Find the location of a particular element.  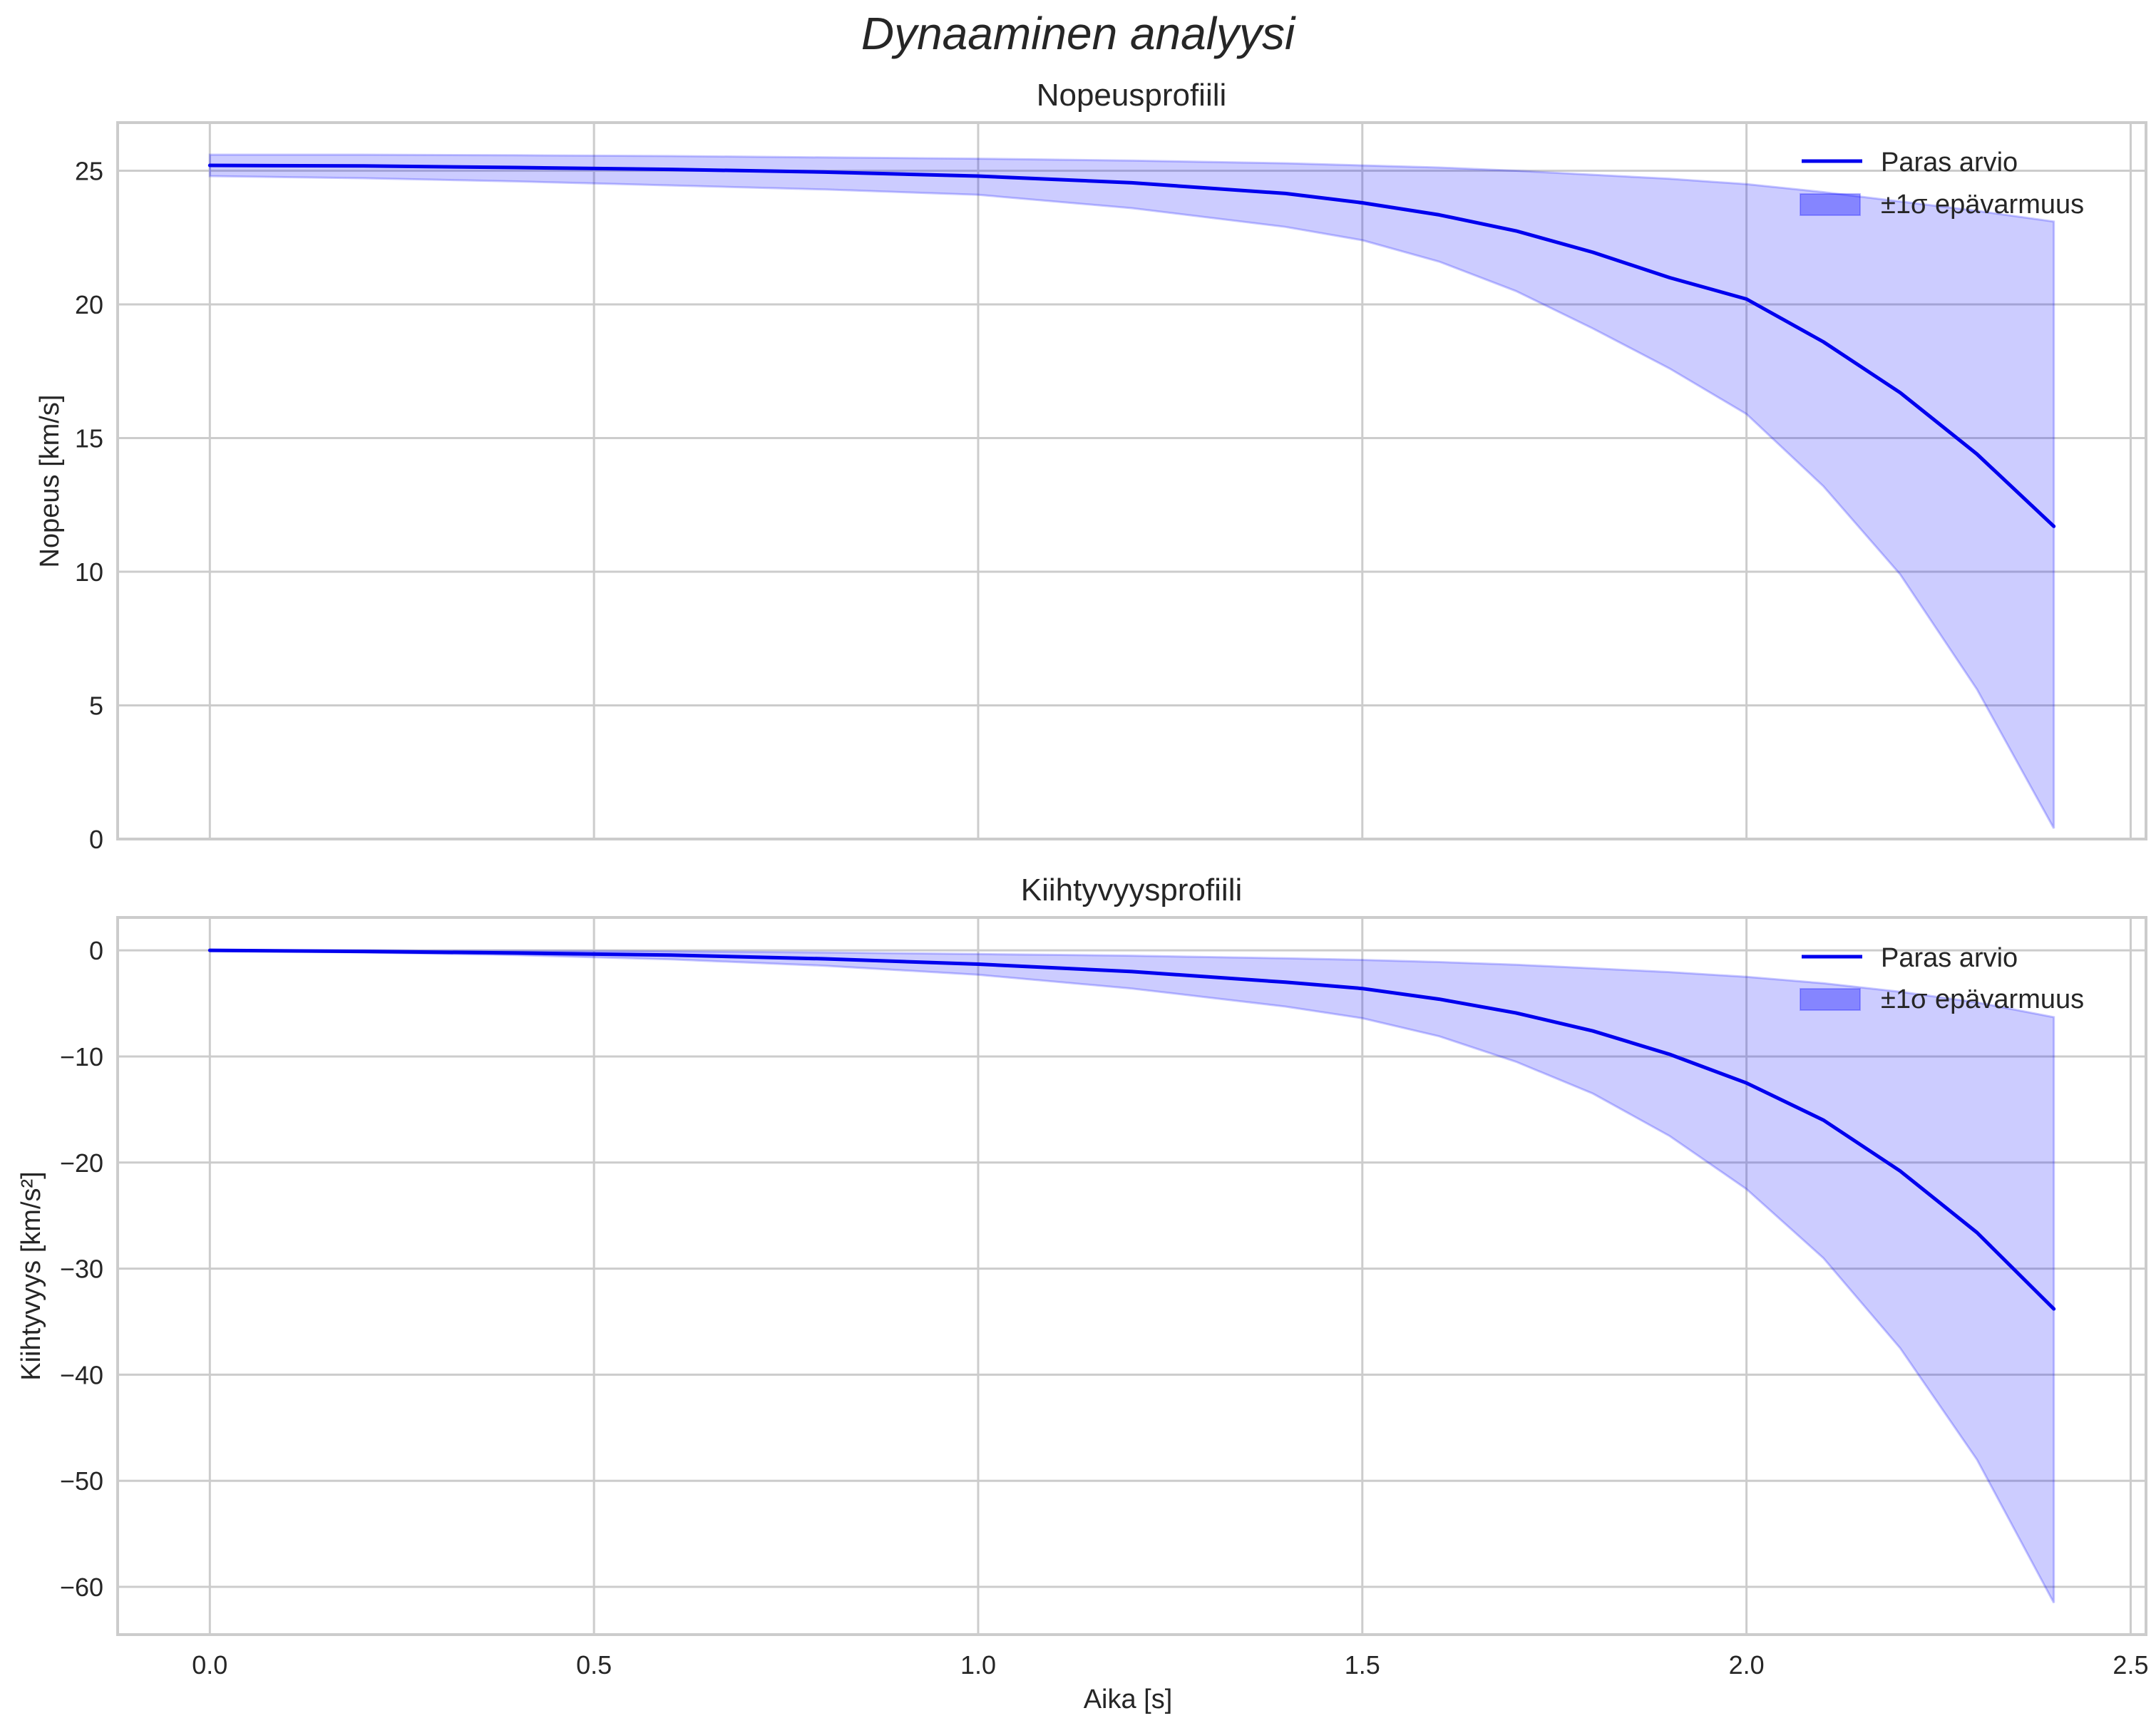

time-x-tick-labels: 0.0 0.5 1.0 1.5 2.0 2.5 is located at coordinates (1170, 1665).